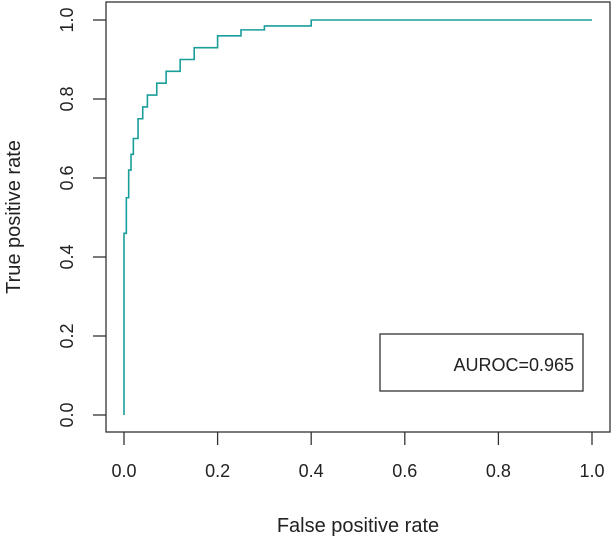 The height and width of the screenshot is (540, 616). Describe the element at coordinates (14, 217) in the screenshot. I see `y-axis-label: True positive rate` at that location.